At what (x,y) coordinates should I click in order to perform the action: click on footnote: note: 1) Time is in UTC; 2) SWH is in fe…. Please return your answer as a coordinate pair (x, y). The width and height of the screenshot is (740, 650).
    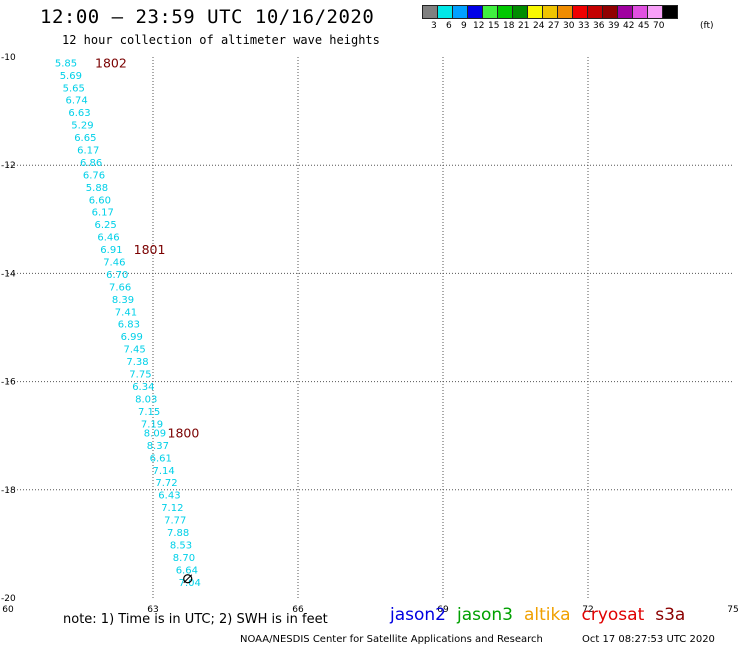
    Looking at the image, I should click on (195, 619).